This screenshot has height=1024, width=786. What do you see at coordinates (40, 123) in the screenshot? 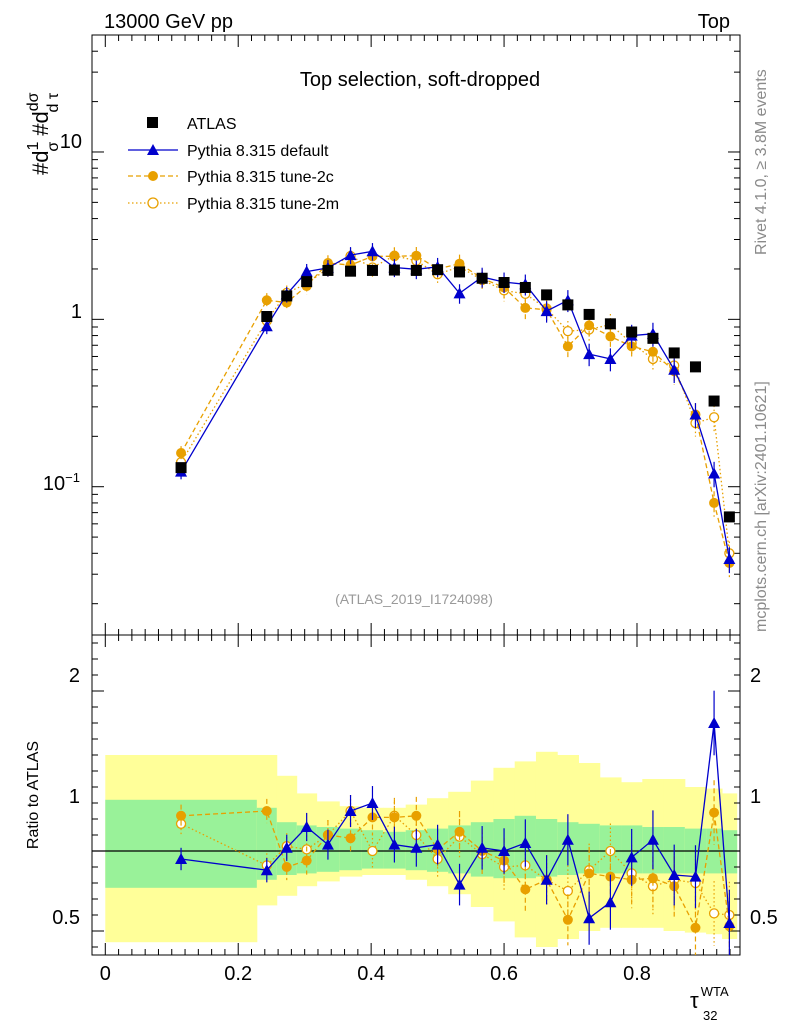
I see `y-axis-title-d2: #d` at bounding box center [40, 123].